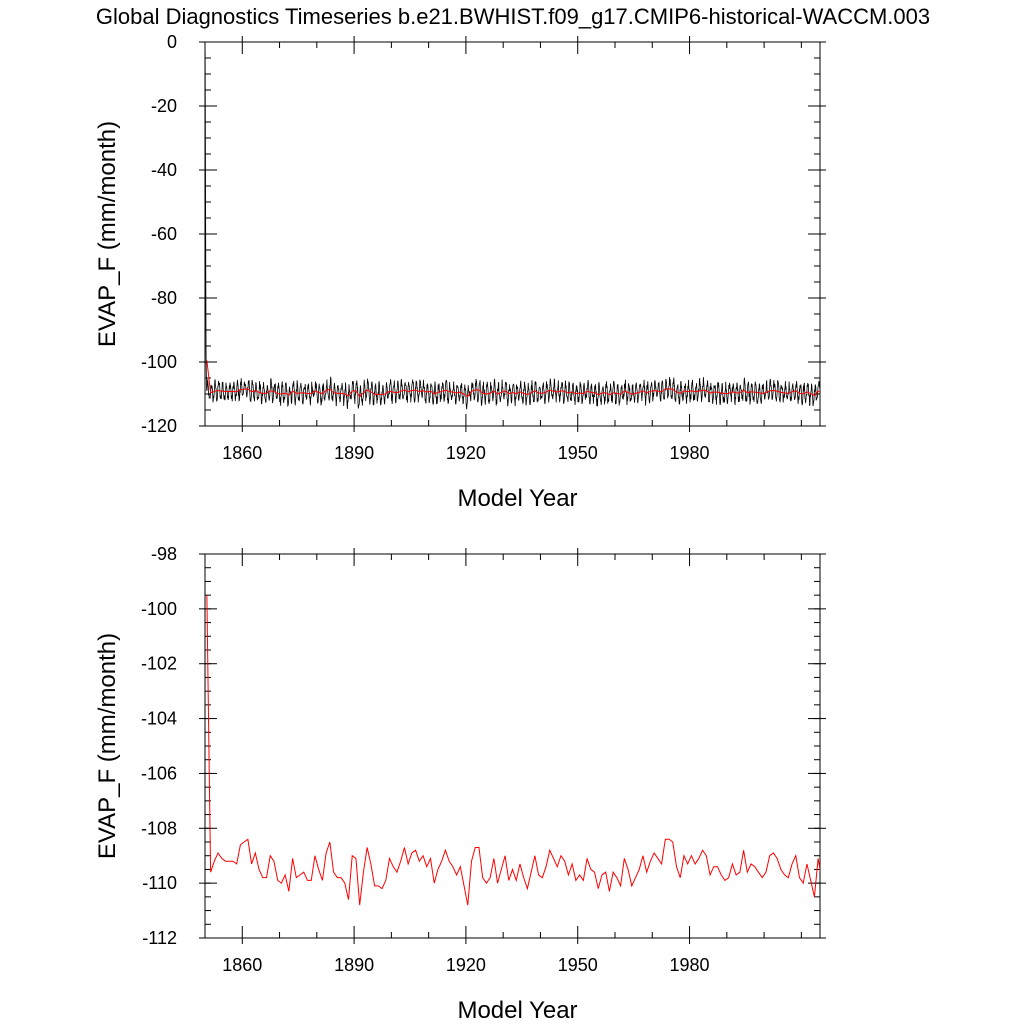 This screenshot has height=1024, width=1024. Describe the element at coordinates (513, 379) in the screenshot. I see `annual-series-line` at that location.